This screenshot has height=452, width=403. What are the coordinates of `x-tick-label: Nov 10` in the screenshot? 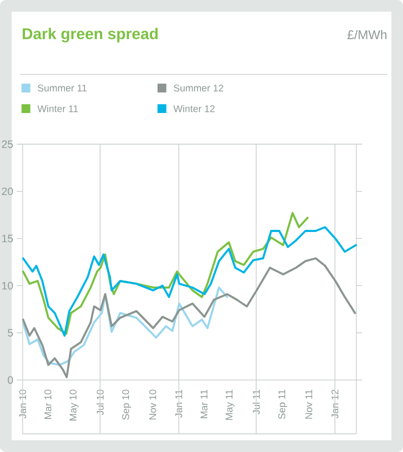 It's located at (152, 405).